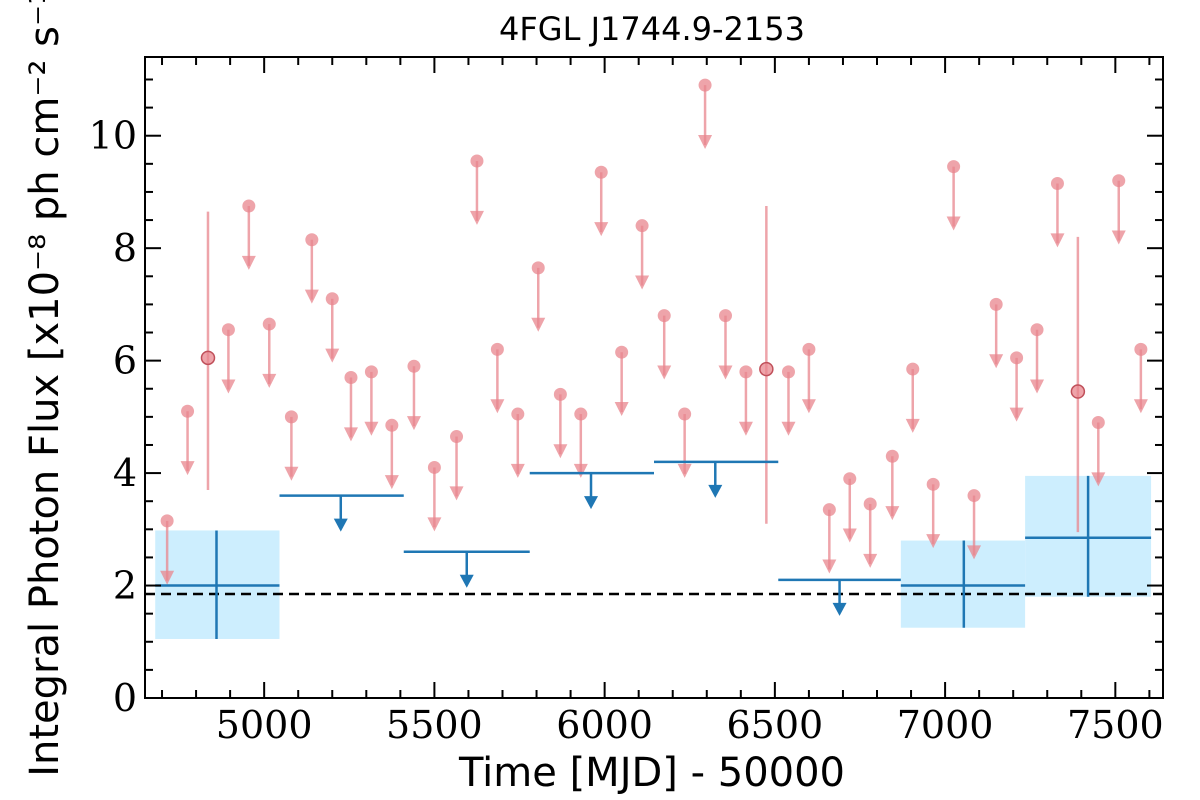 The height and width of the screenshot is (800, 1200). What do you see at coordinates (1115, 725) in the screenshot?
I see `x-tick-label: 7500` at bounding box center [1115, 725].